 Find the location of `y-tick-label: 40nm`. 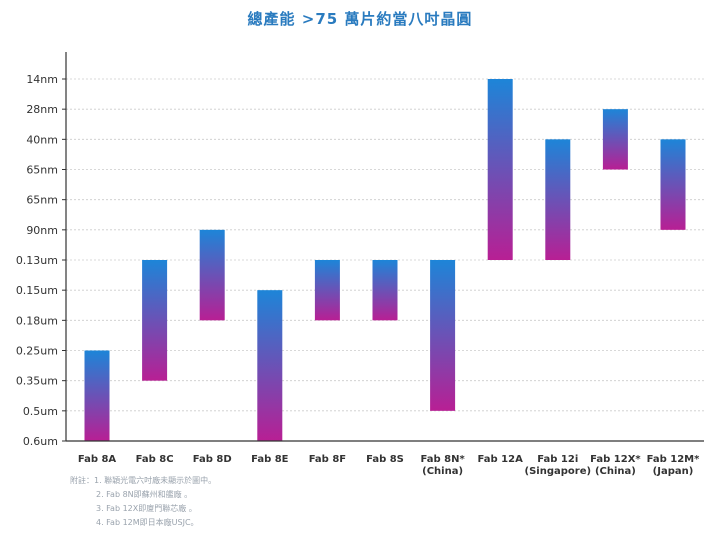

y-tick-label: 40nm is located at coordinates (42, 139).